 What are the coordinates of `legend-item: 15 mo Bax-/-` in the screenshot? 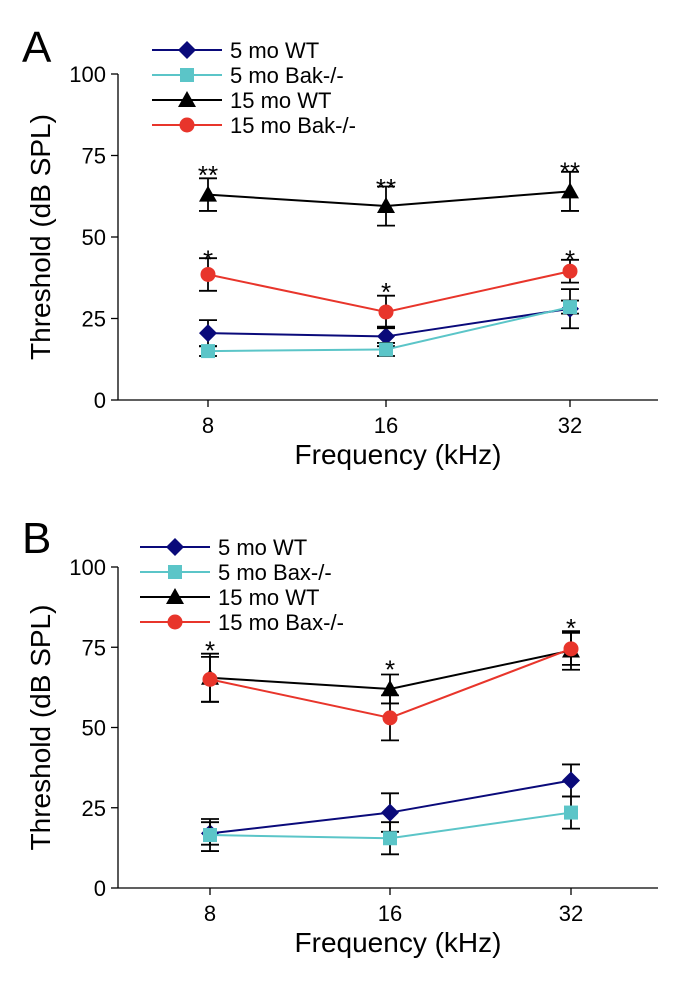 It's located at (242, 622).